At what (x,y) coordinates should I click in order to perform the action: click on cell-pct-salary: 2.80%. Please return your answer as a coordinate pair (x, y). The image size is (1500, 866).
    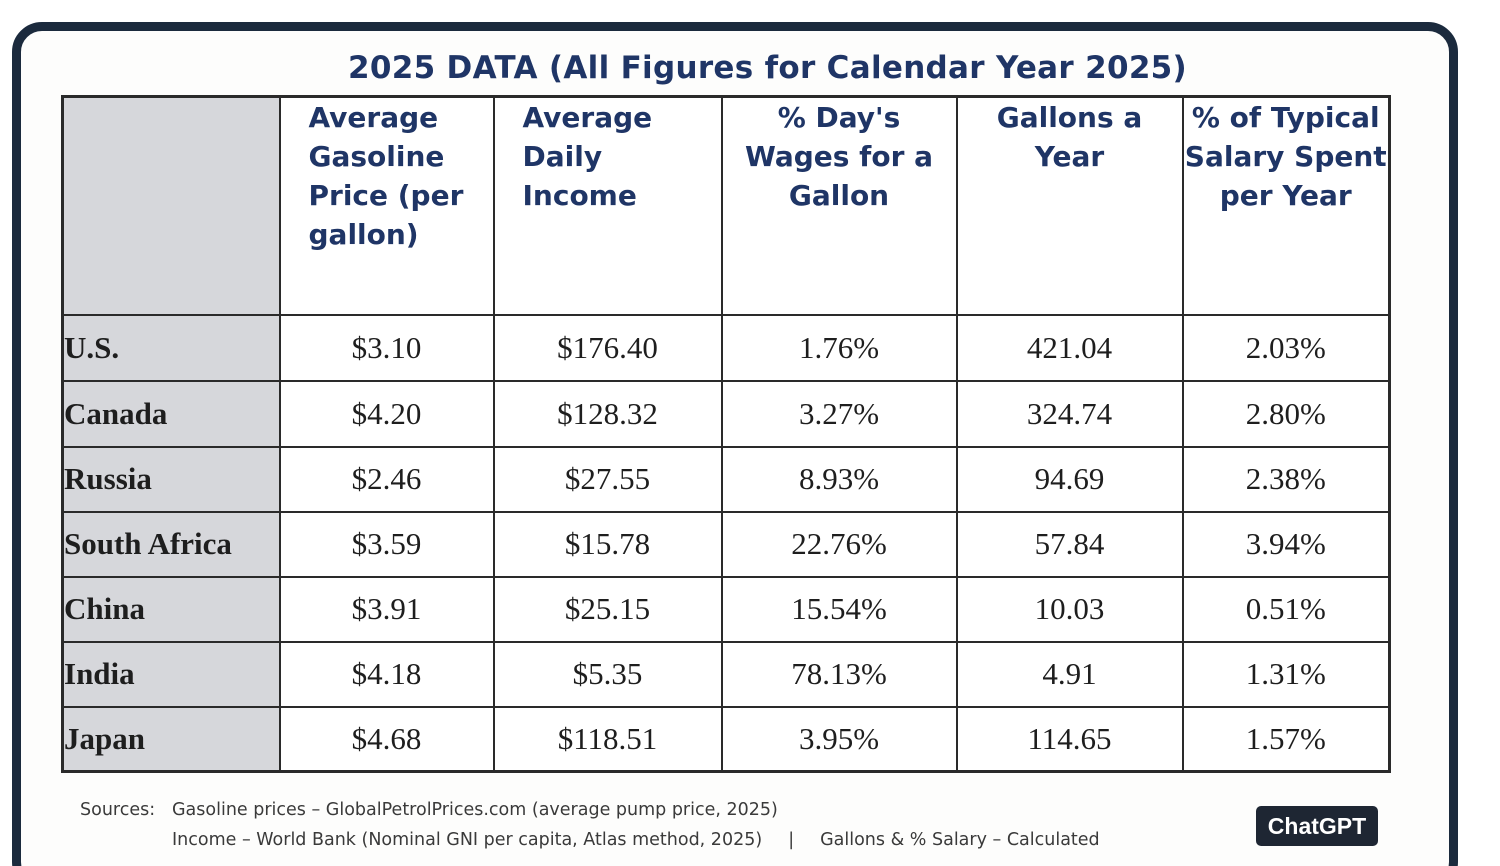
    Looking at the image, I should click on (1286, 413).